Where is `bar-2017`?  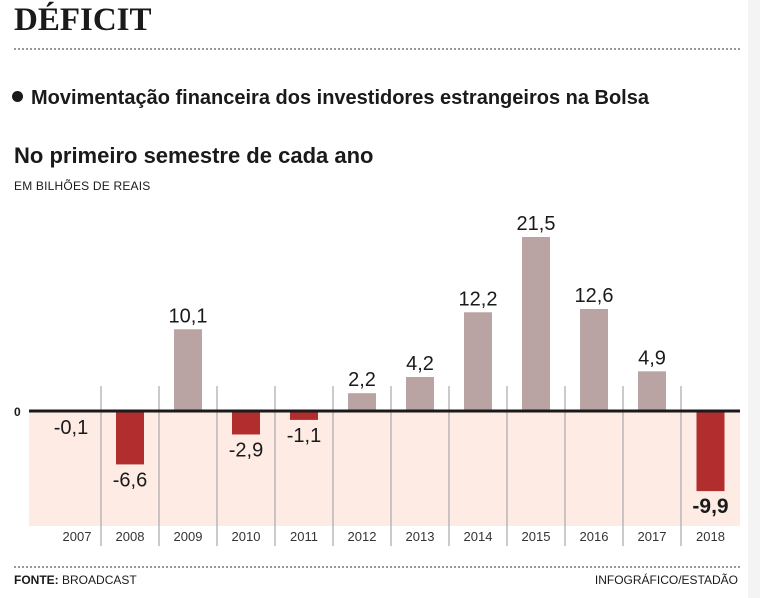 bar-2017 is located at coordinates (652, 391).